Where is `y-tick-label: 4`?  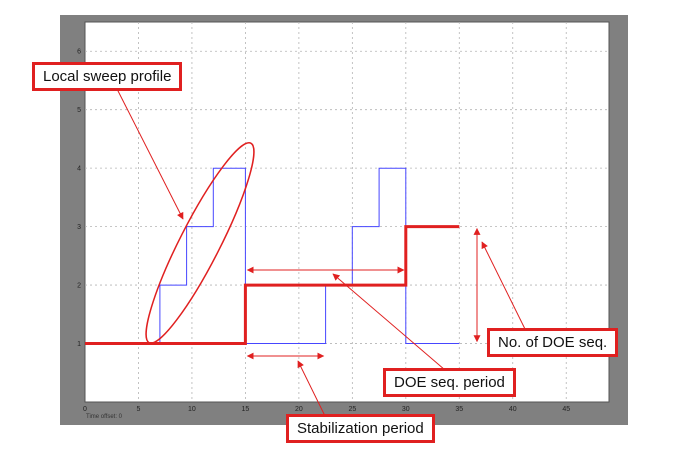 y-tick-label: 4 is located at coordinates (79, 169).